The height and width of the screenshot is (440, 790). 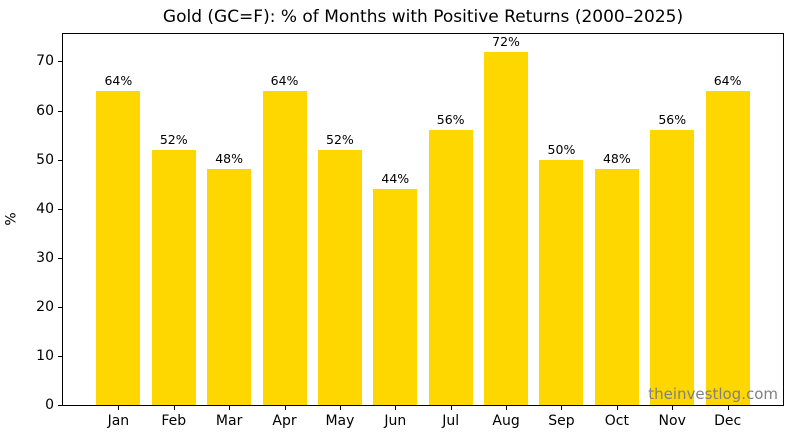 What do you see at coordinates (45, 159) in the screenshot?
I see `y-tick-label: 50` at bounding box center [45, 159].